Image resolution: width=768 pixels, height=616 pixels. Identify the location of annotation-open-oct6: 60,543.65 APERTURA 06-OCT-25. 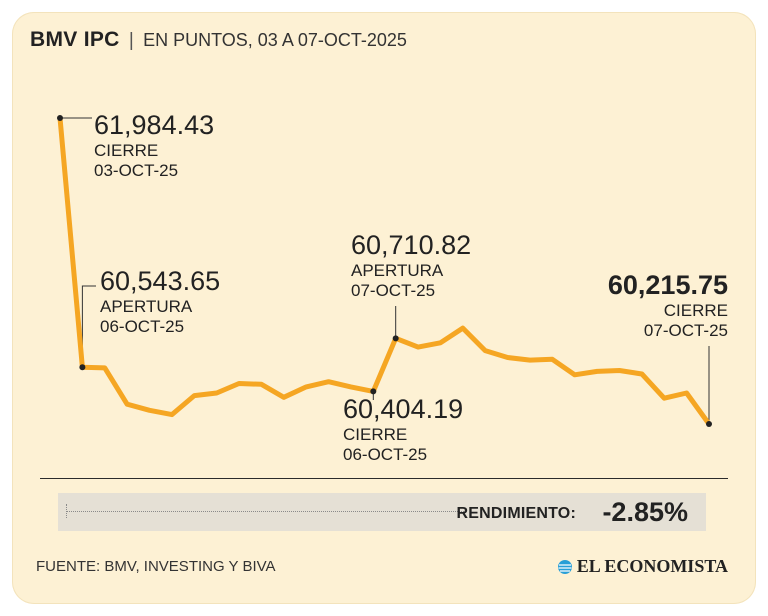
(160, 301).